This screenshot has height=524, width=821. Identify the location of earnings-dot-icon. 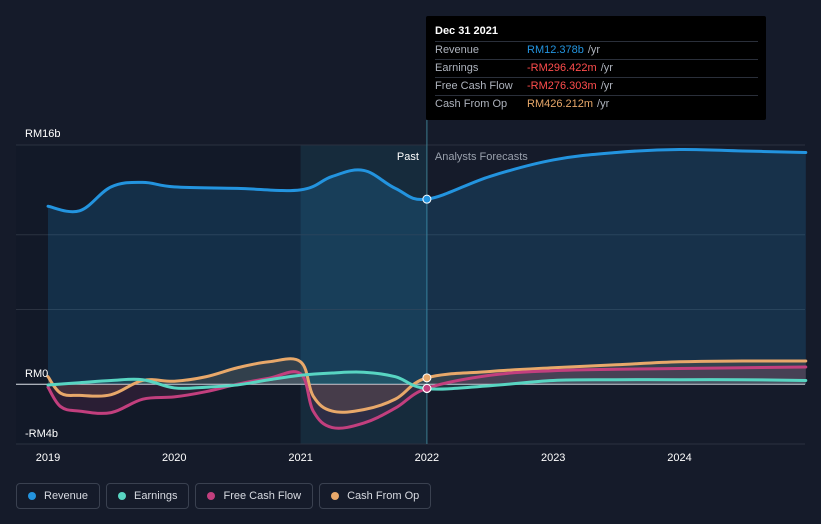
(122, 496).